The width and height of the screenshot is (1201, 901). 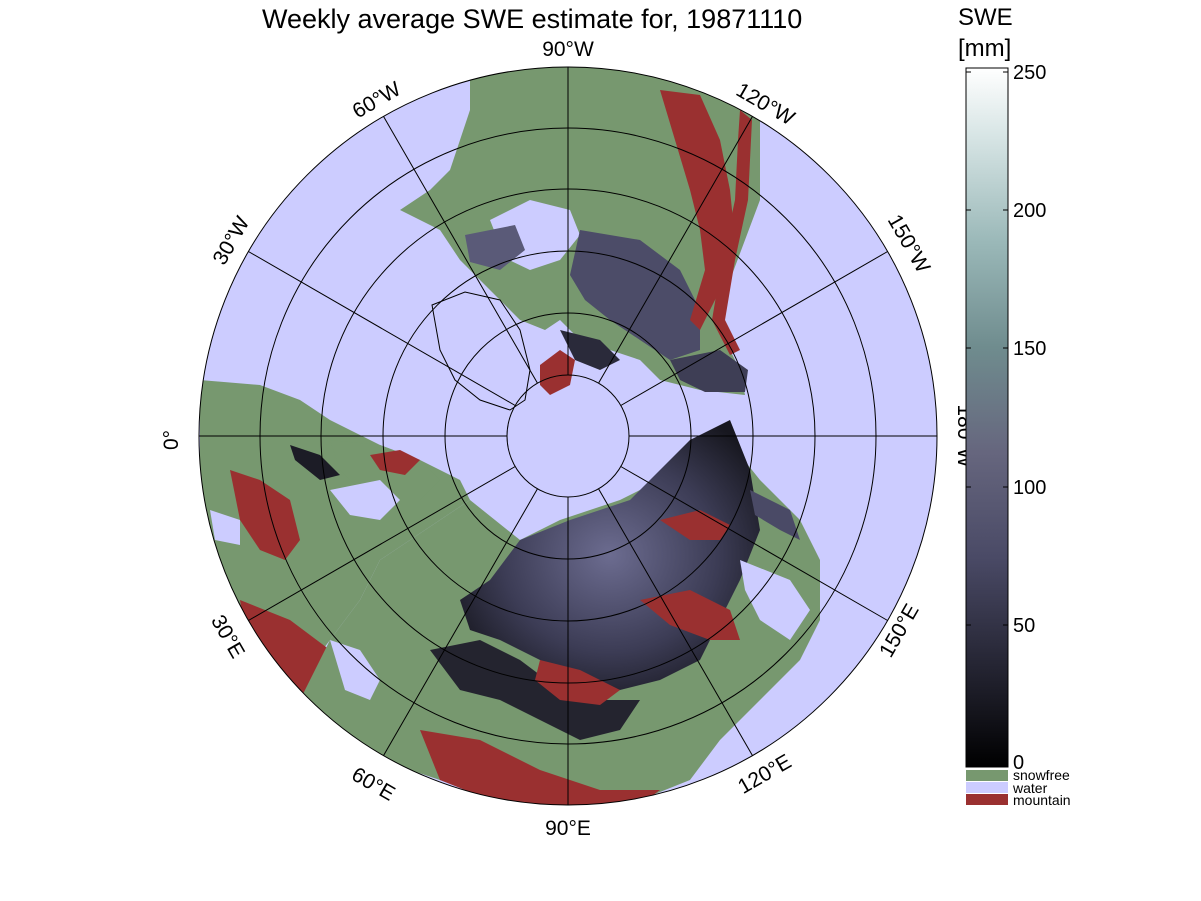 I want to click on tick-100: 100, so click(x=1029, y=488).